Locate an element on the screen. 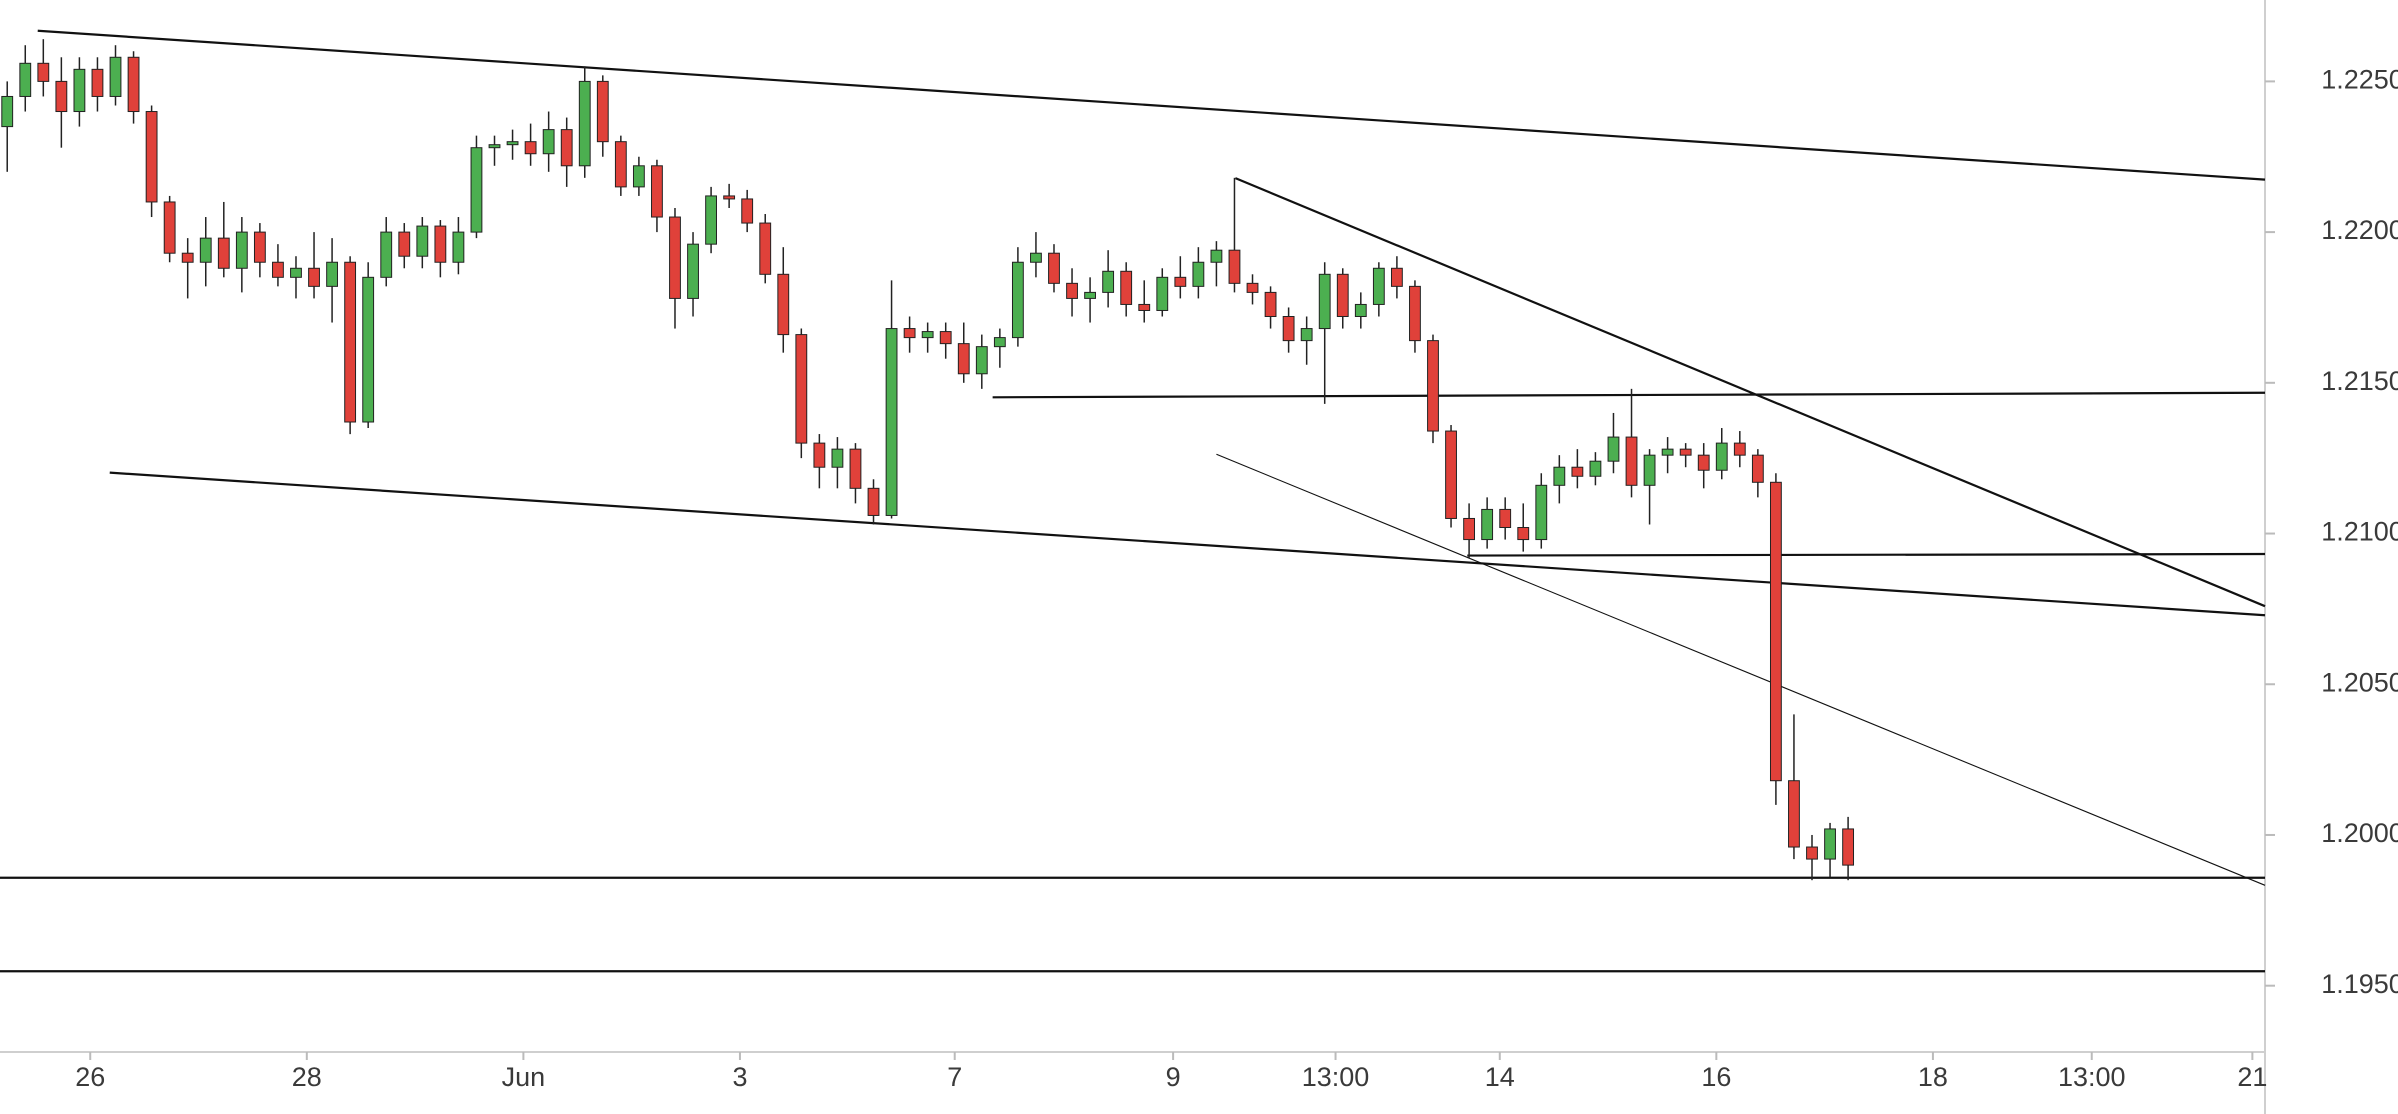 This screenshot has width=2398, height=1114. x-tick-label: 28 is located at coordinates (307, 1077).